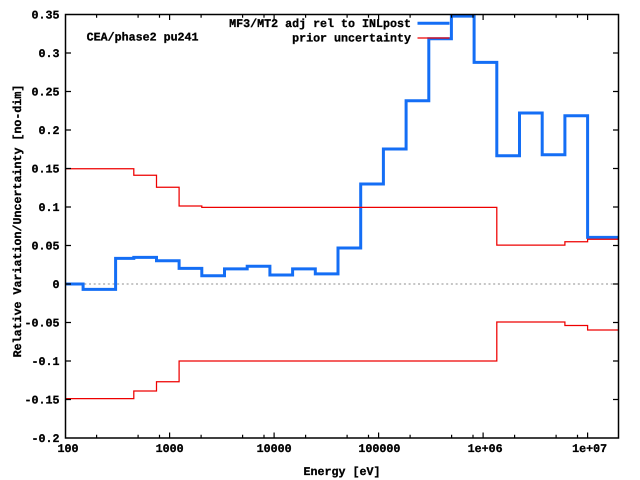 The height and width of the screenshot is (480, 640). Describe the element at coordinates (18, 221) in the screenshot. I see `svg-text:Relative Variation/Uncertainty: Relative Variation/Uncertainty [no-dim]` at that location.